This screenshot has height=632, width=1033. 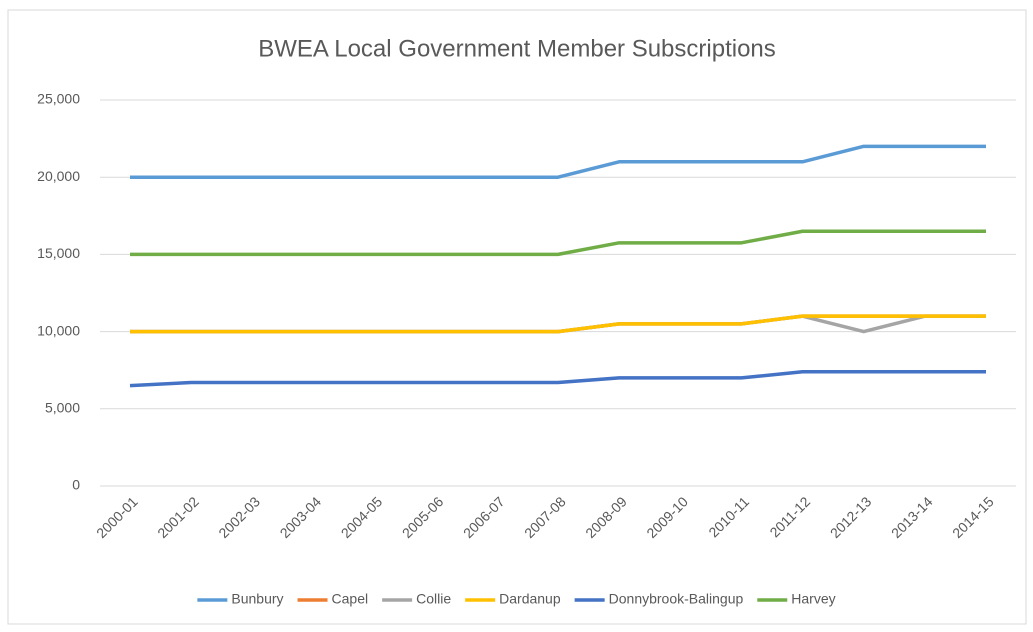 What do you see at coordinates (676, 599) in the screenshot?
I see `legend-label: Donnybrook-Balingup` at bounding box center [676, 599].